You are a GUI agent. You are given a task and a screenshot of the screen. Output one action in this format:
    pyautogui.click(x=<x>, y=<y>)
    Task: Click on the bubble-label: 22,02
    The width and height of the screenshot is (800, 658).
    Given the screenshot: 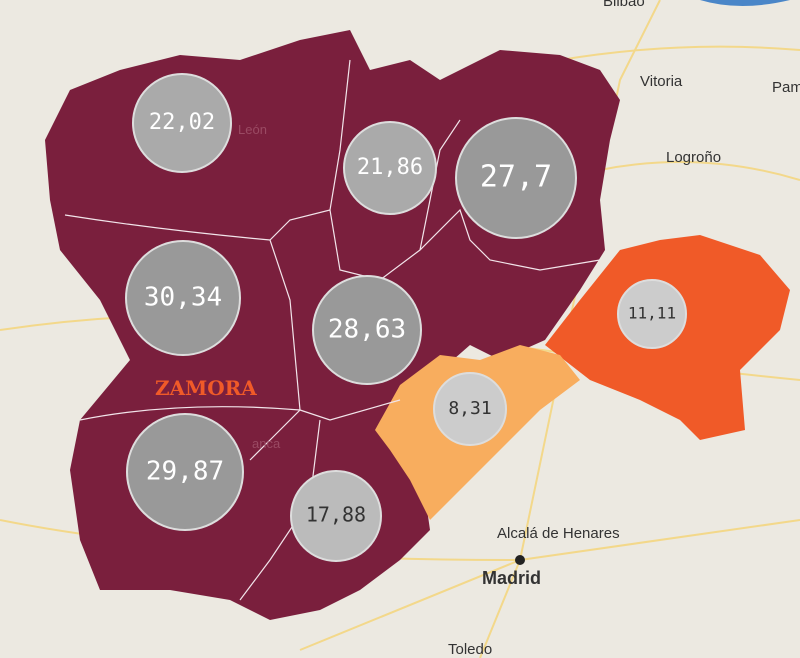 What is the action you would take?
    pyautogui.click(x=182, y=122)
    